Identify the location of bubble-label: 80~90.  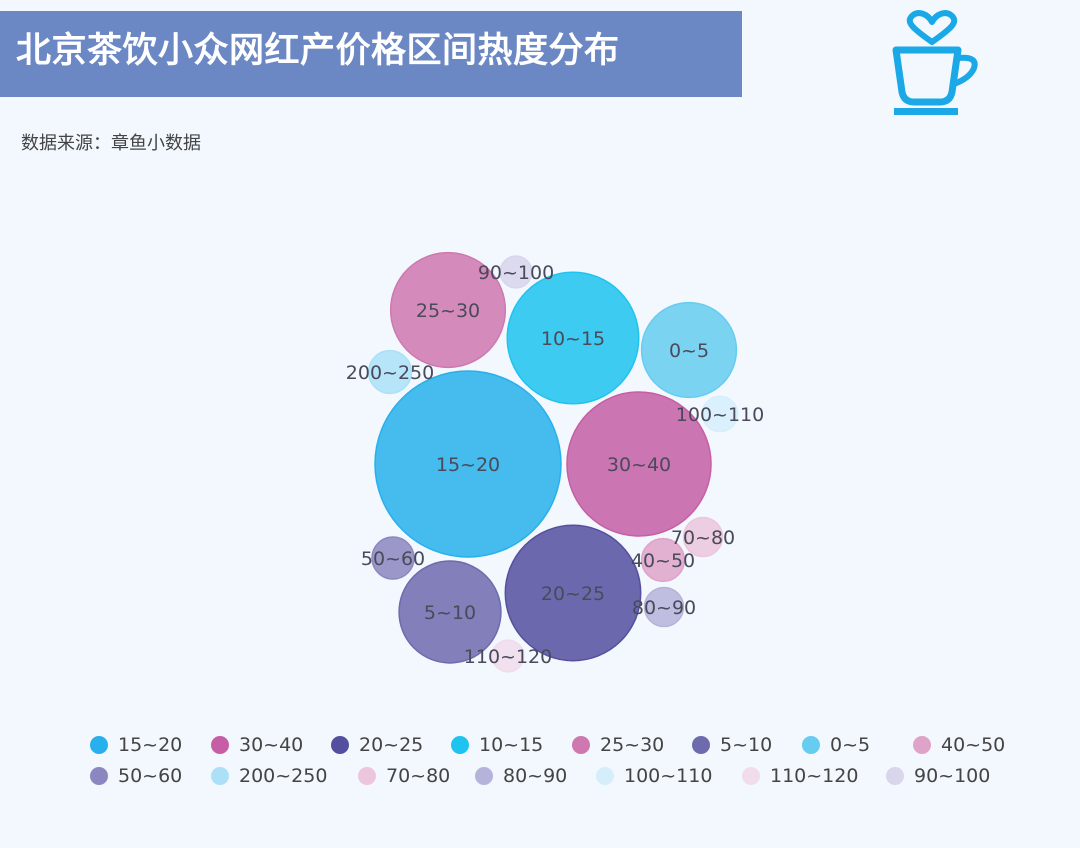
(664, 608).